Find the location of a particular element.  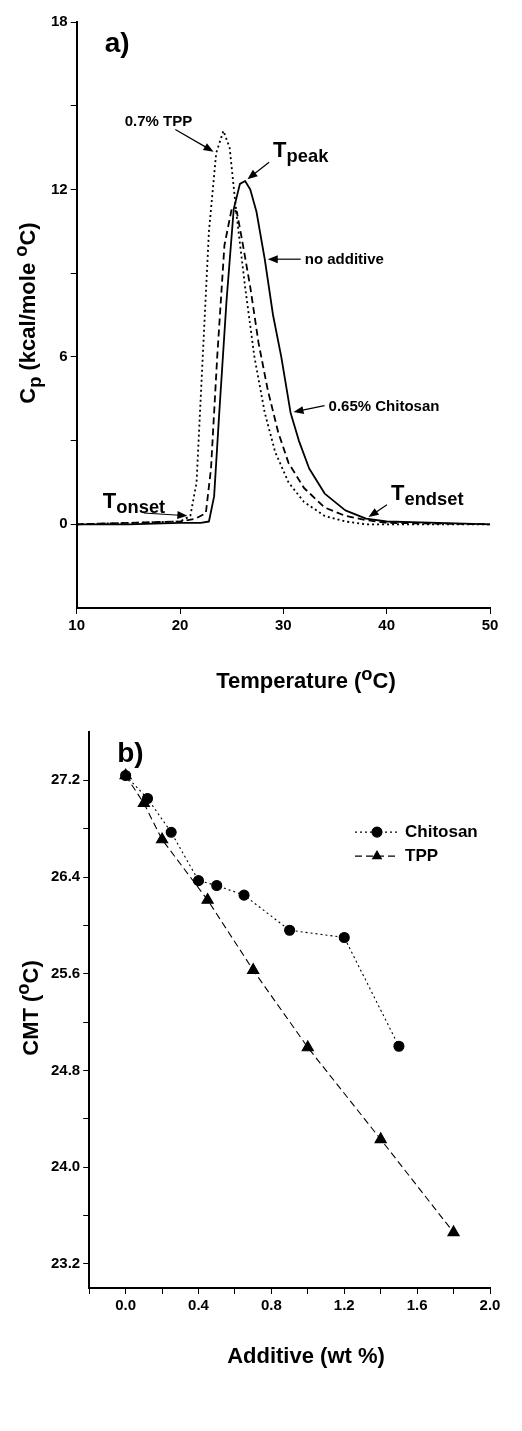

x-tick-label: 40 is located at coordinates (387, 625).